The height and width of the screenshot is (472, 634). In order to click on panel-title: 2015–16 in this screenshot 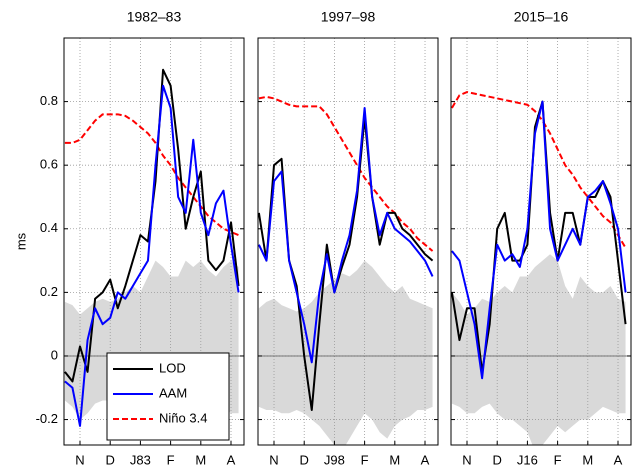, I will do `click(541, 17)`.